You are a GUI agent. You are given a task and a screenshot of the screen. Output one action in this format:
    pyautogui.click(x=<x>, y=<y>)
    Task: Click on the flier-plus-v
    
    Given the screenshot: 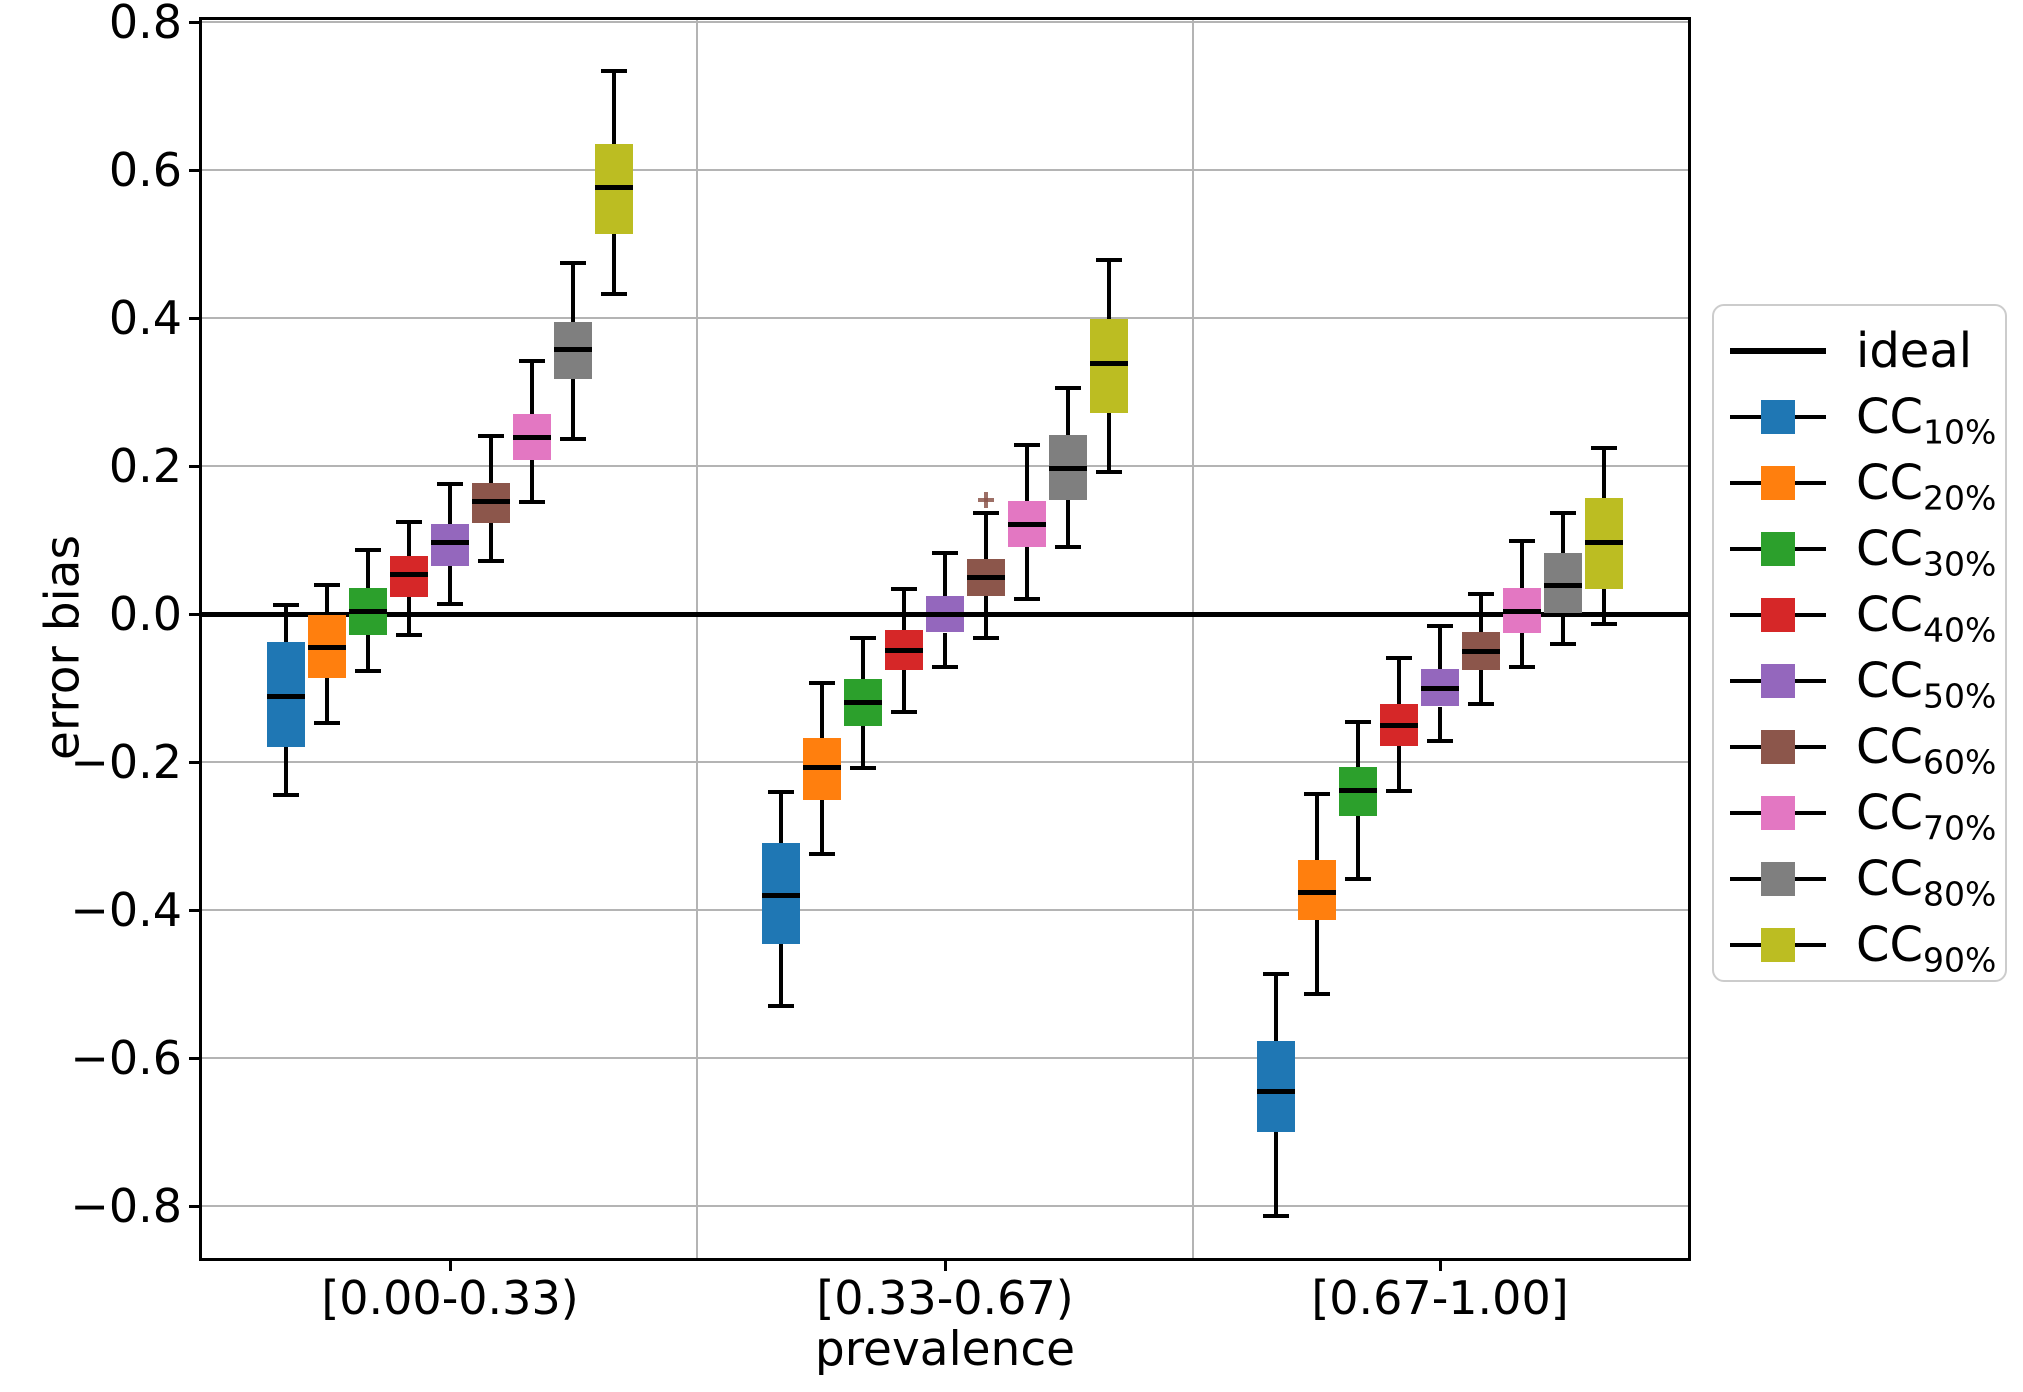 What is the action you would take?
    pyautogui.click(x=986, y=500)
    